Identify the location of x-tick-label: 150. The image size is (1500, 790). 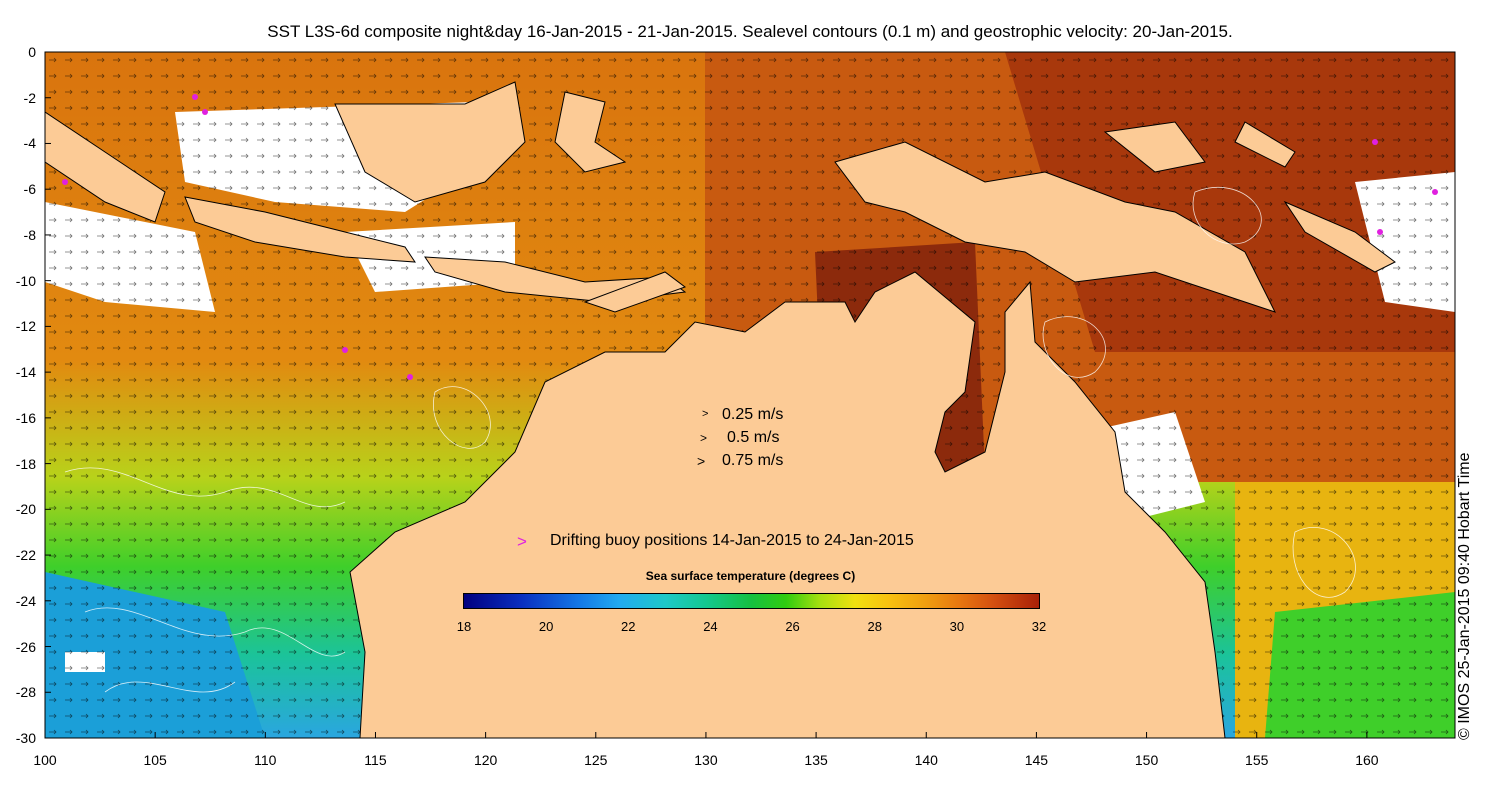
(1146, 760).